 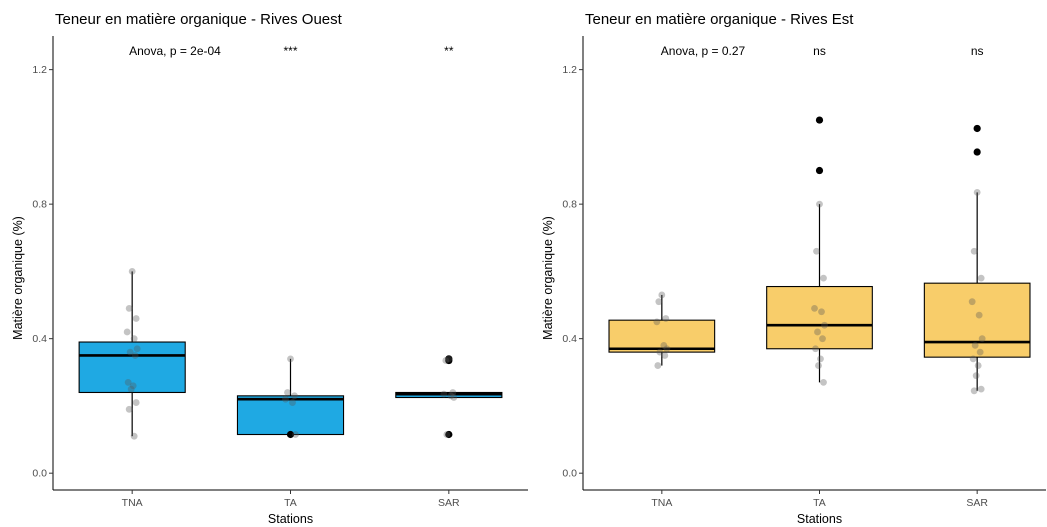 What do you see at coordinates (703, 51) in the screenshot?
I see `anova-label: Anova, p = 0.27` at bounding box center [703, 51].